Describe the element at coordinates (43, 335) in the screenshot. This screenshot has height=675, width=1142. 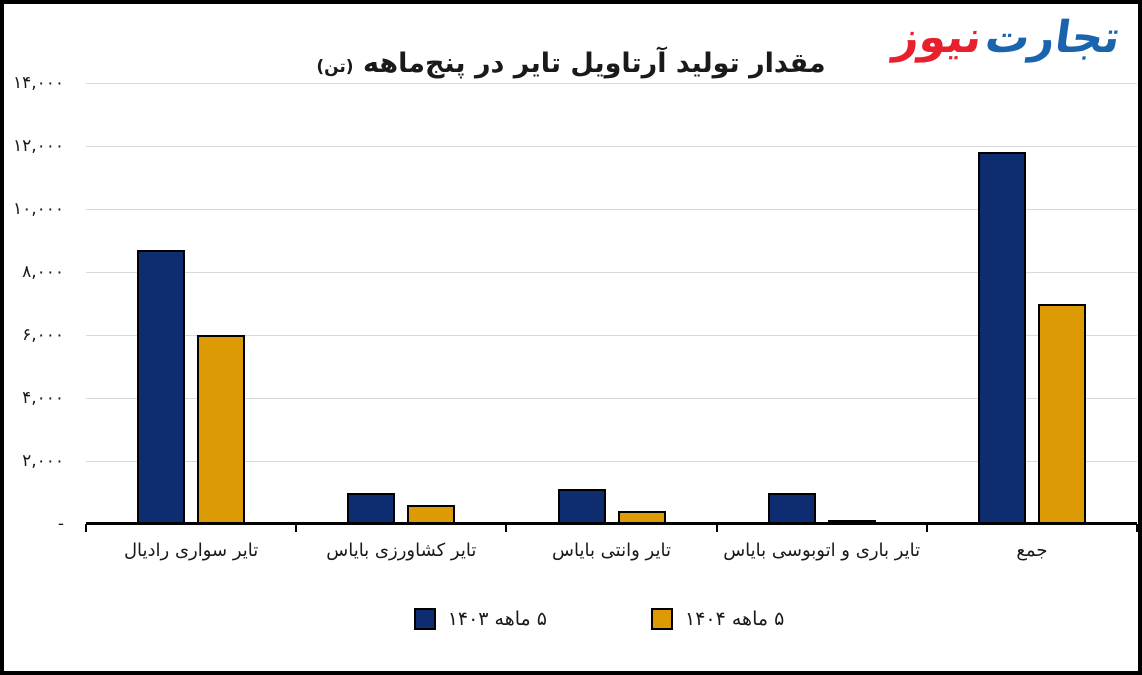
I see `y-tick-label: ۶,۰۰۰` at that location.